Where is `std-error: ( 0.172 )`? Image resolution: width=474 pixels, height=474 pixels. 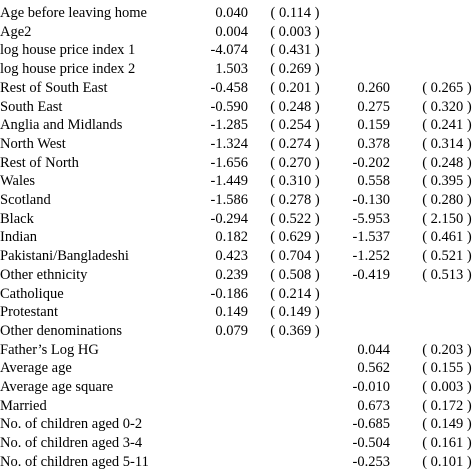 std-error: ( 0.172 ) is located at coordinates (447, 405).